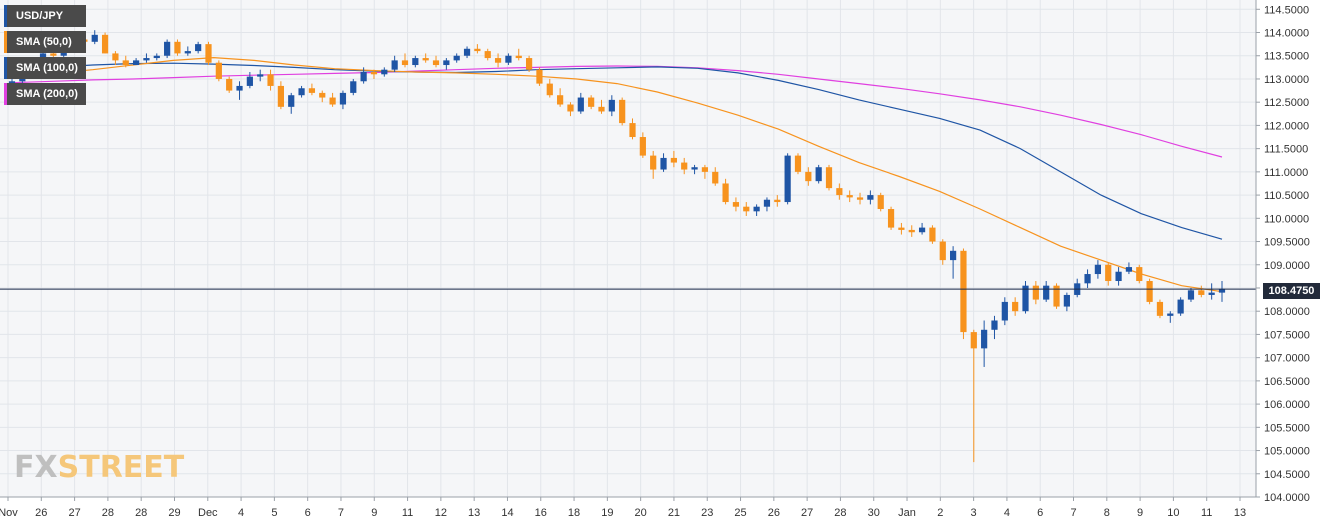 The image size is (1326, 525). What do you see at coordinates (45, 16) in the screenshot?
I see `legend-item-usdjpy: USD/JPY` at bounding box center [45, 16].